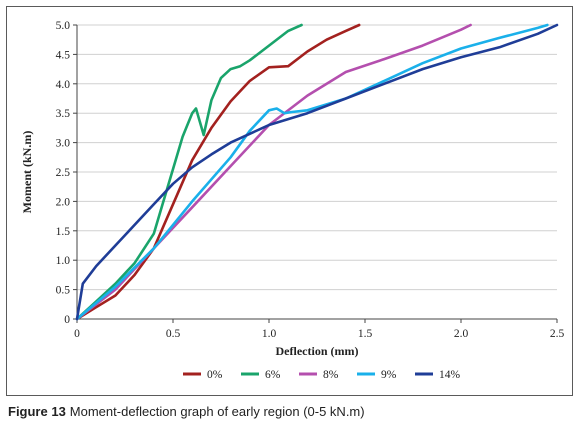 The height and width of the screenshot is (433, 580). Describe the element at coordinates (389, 375) in the screenshot. I see `legend-label: 9%` at that location.